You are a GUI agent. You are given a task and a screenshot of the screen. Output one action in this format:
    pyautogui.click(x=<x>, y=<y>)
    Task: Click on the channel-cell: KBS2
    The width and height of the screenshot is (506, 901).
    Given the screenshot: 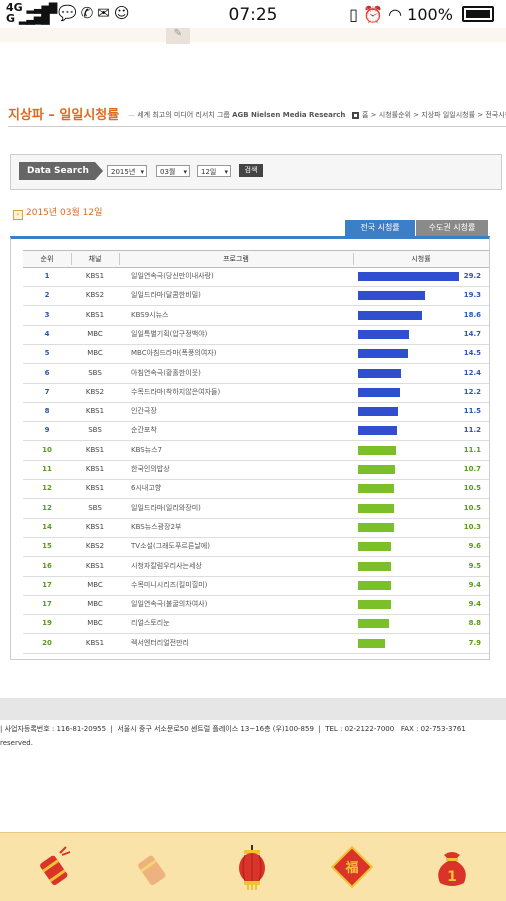 What is the action you would take?
    pyautogui.click(x=95, y=295)
    